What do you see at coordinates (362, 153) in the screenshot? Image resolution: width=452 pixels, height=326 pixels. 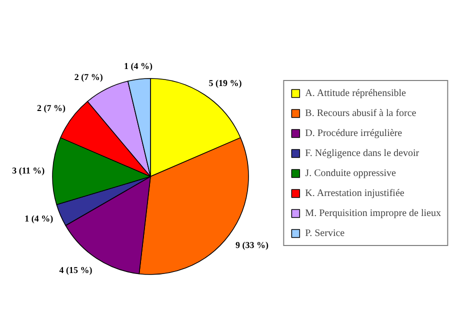 I see `legend-label: F. Négligence dans le devoir` at bounding box center [362, 153].